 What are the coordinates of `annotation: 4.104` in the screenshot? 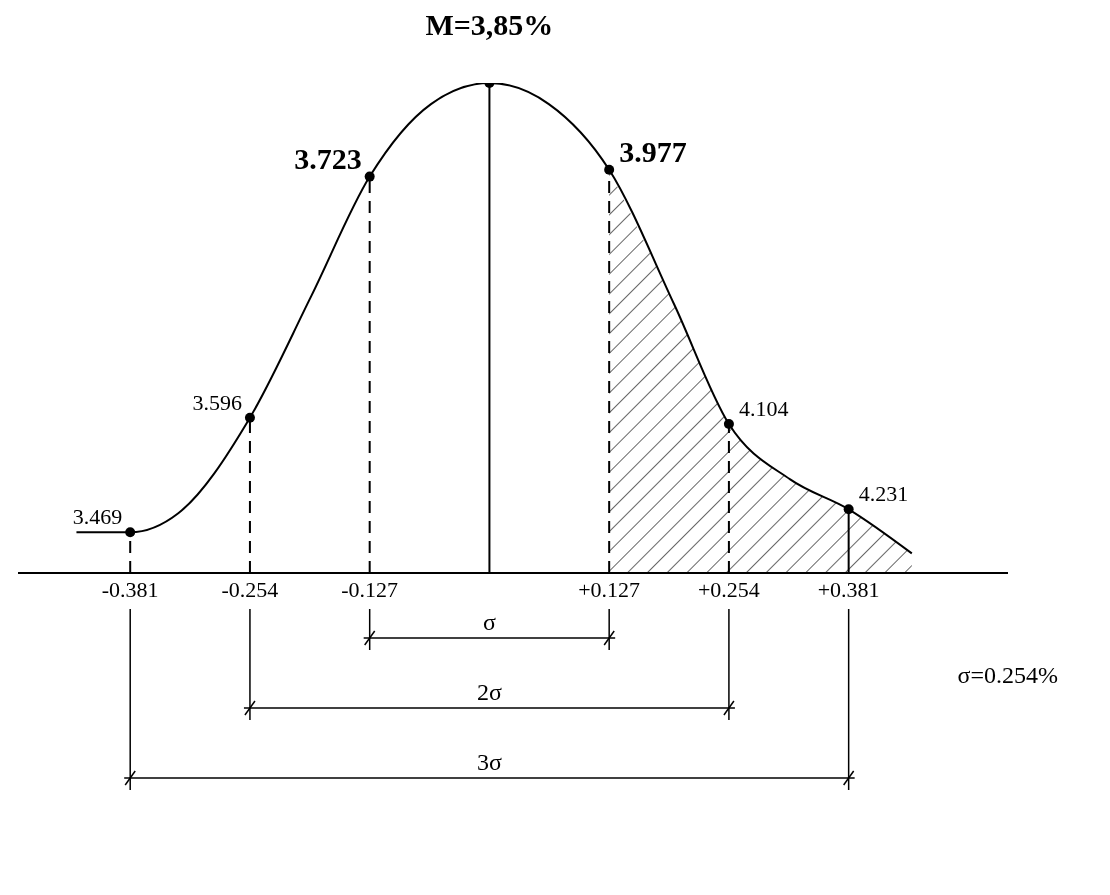 It's located at (763, 409).